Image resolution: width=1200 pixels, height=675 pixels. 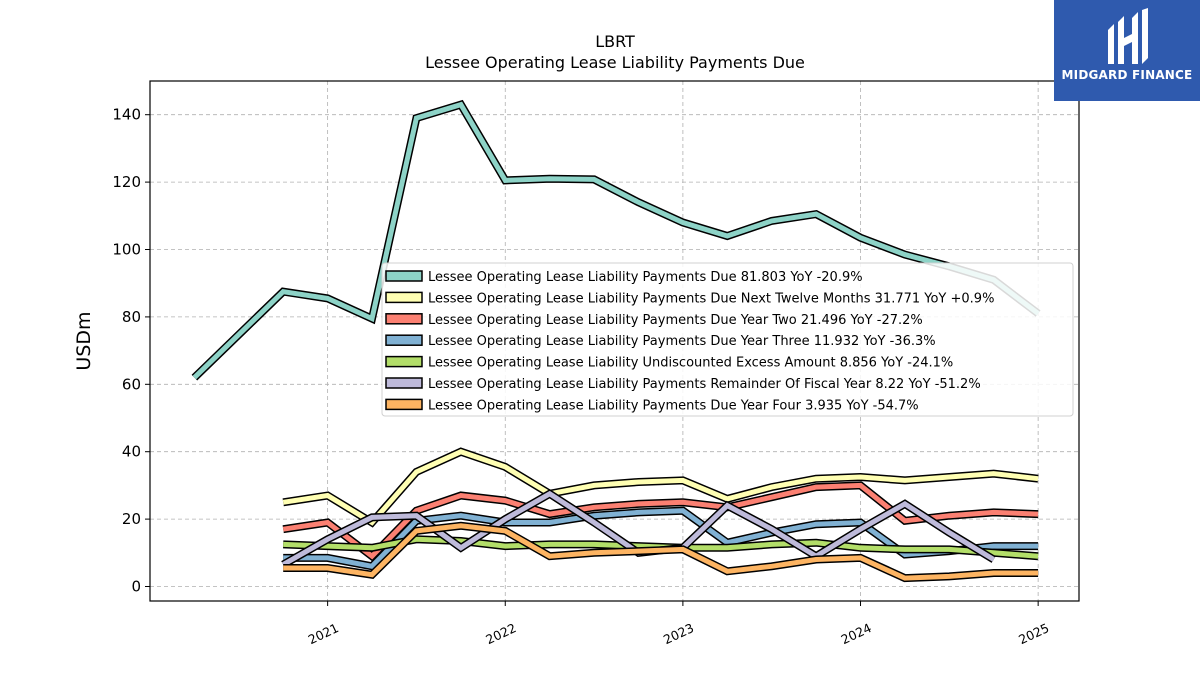 I want to click on y-tick-label: 120, so click(x=126, y=182).